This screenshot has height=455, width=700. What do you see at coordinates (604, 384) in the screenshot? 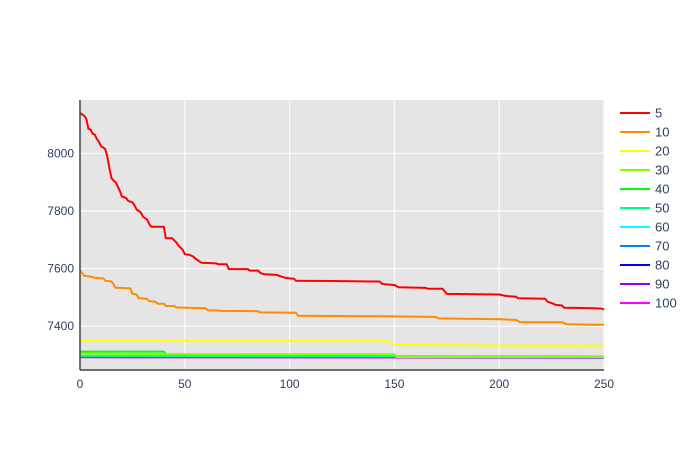
I see `x-tick-label: 250` at bounding box center [604, 384].